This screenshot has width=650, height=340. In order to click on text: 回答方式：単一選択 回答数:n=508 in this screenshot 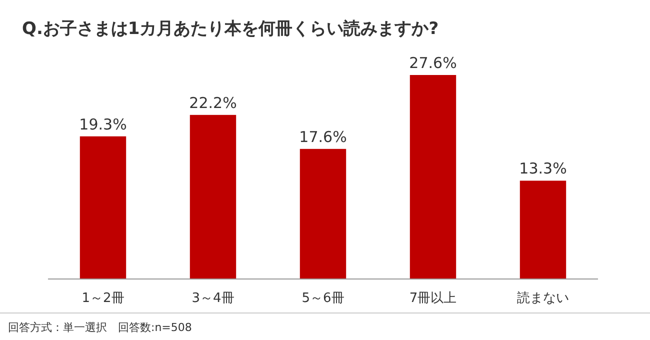, I will do `click(100, 327)`.